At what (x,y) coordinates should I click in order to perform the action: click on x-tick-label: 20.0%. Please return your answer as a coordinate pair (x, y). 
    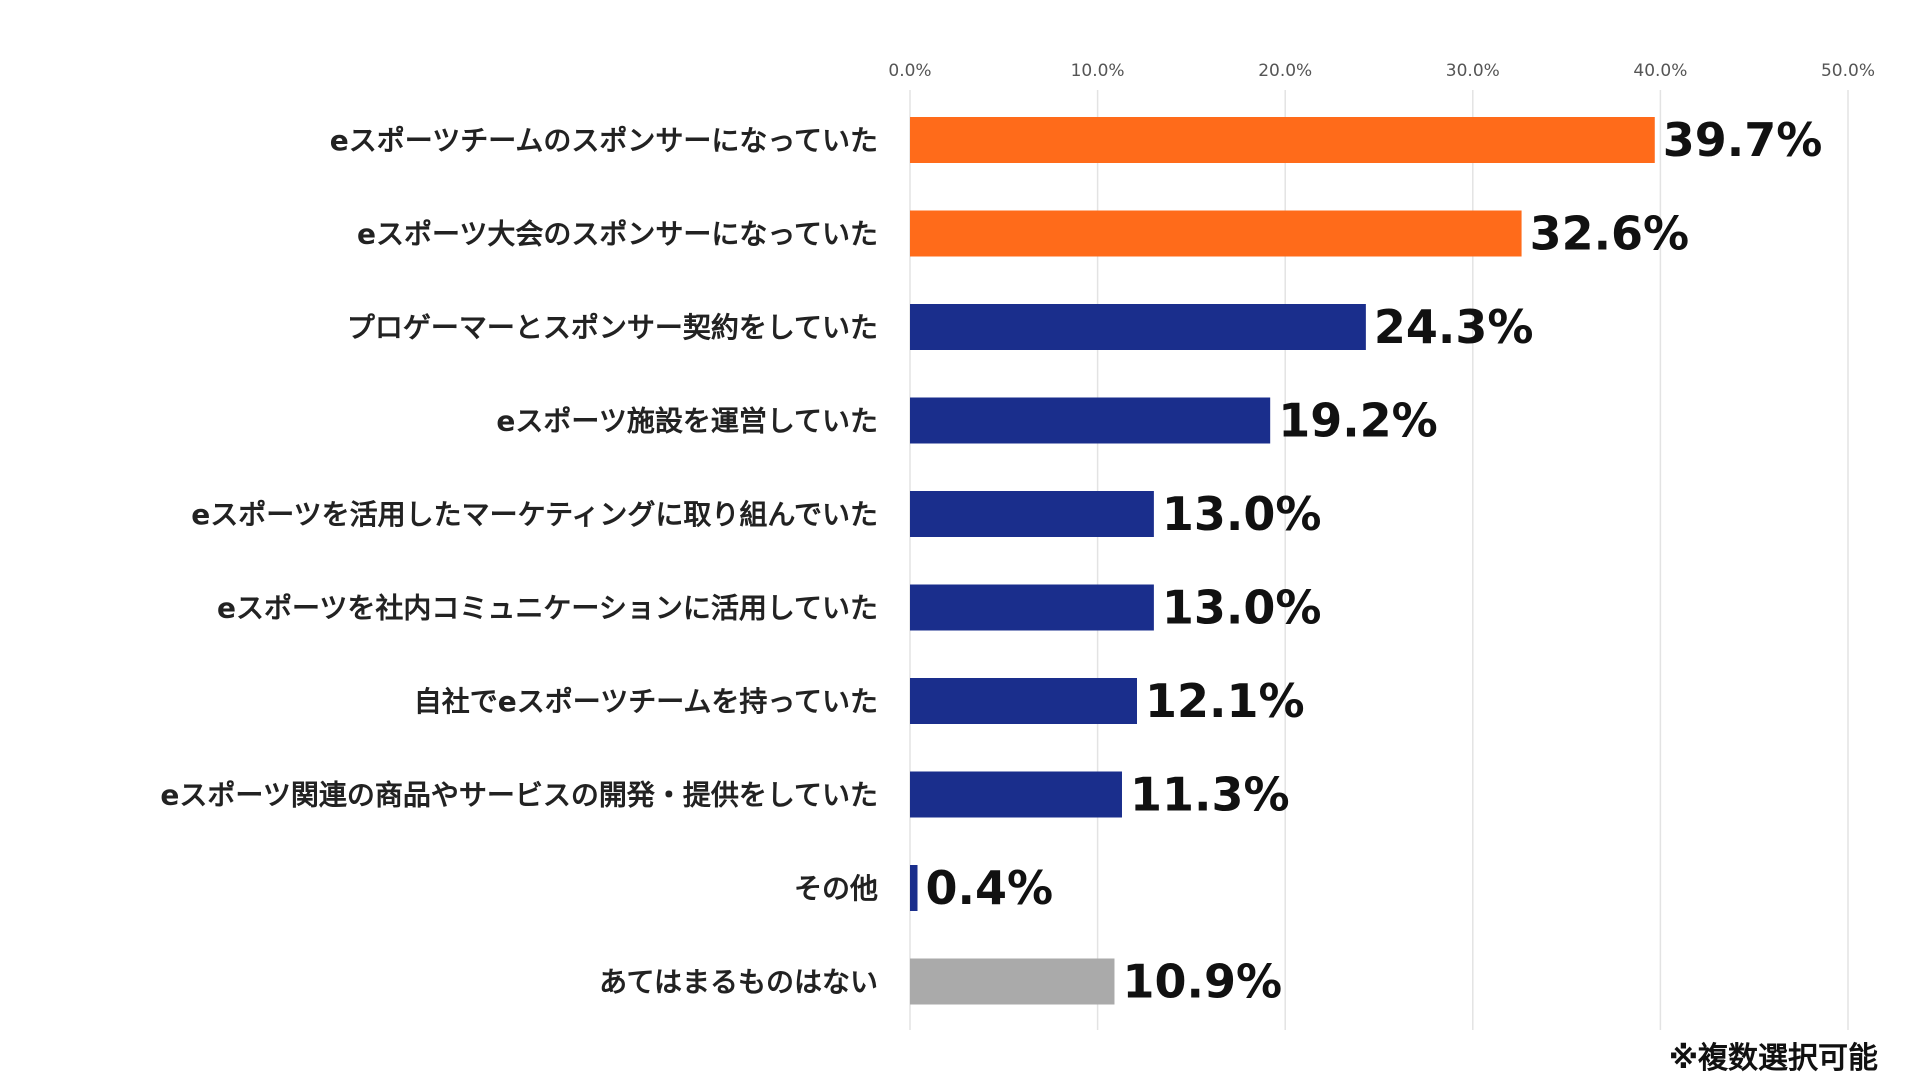
    Looking at the image, I should click on (1285, 71).